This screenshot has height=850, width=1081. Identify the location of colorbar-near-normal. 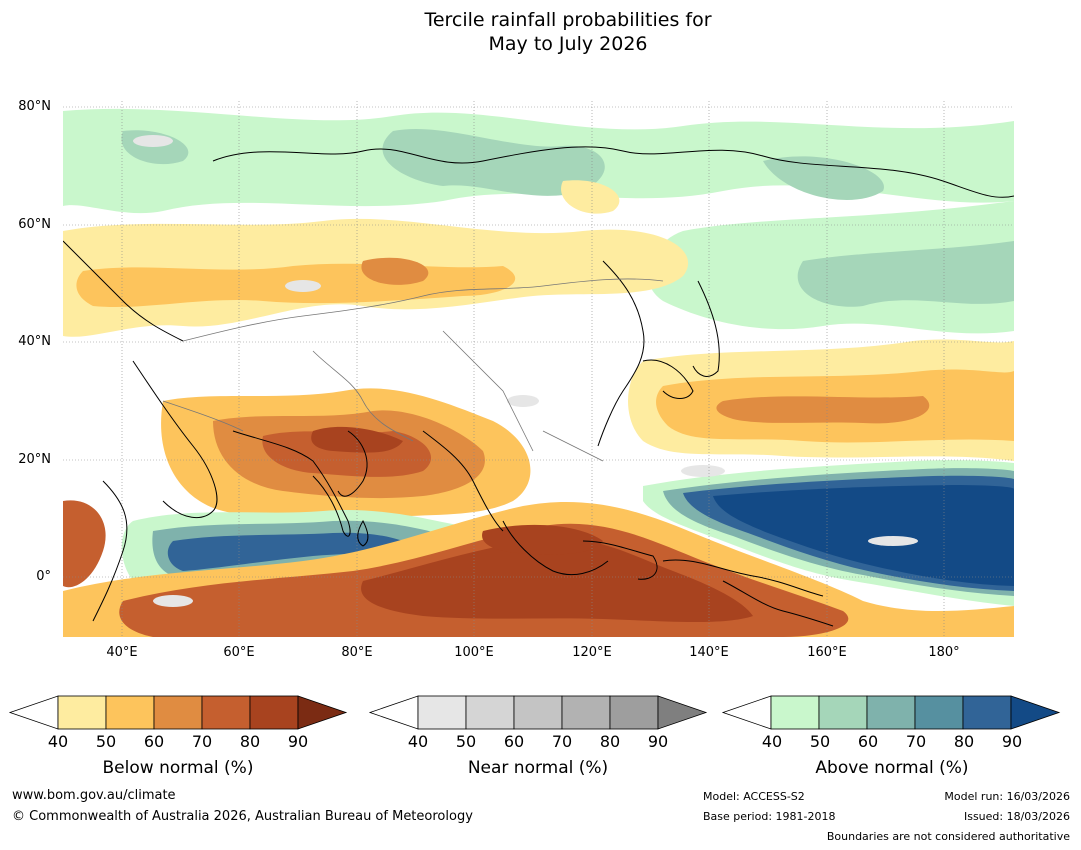
(538, 712).